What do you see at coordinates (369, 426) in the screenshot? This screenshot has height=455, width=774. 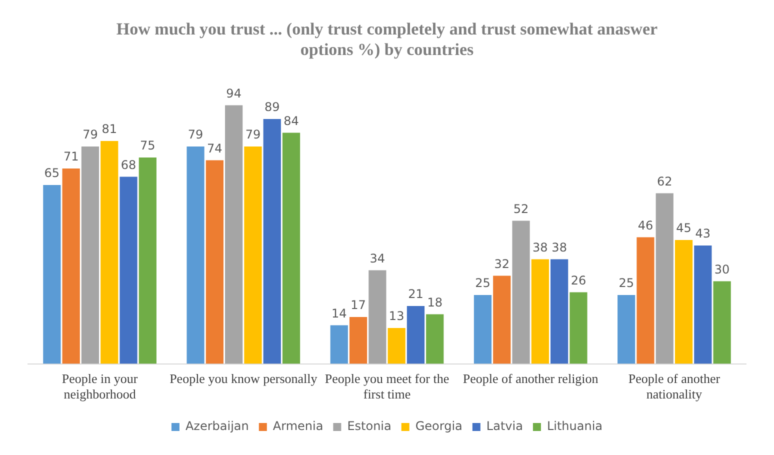 I see `legend-label: Estonia` at bounding box center [369, 426].